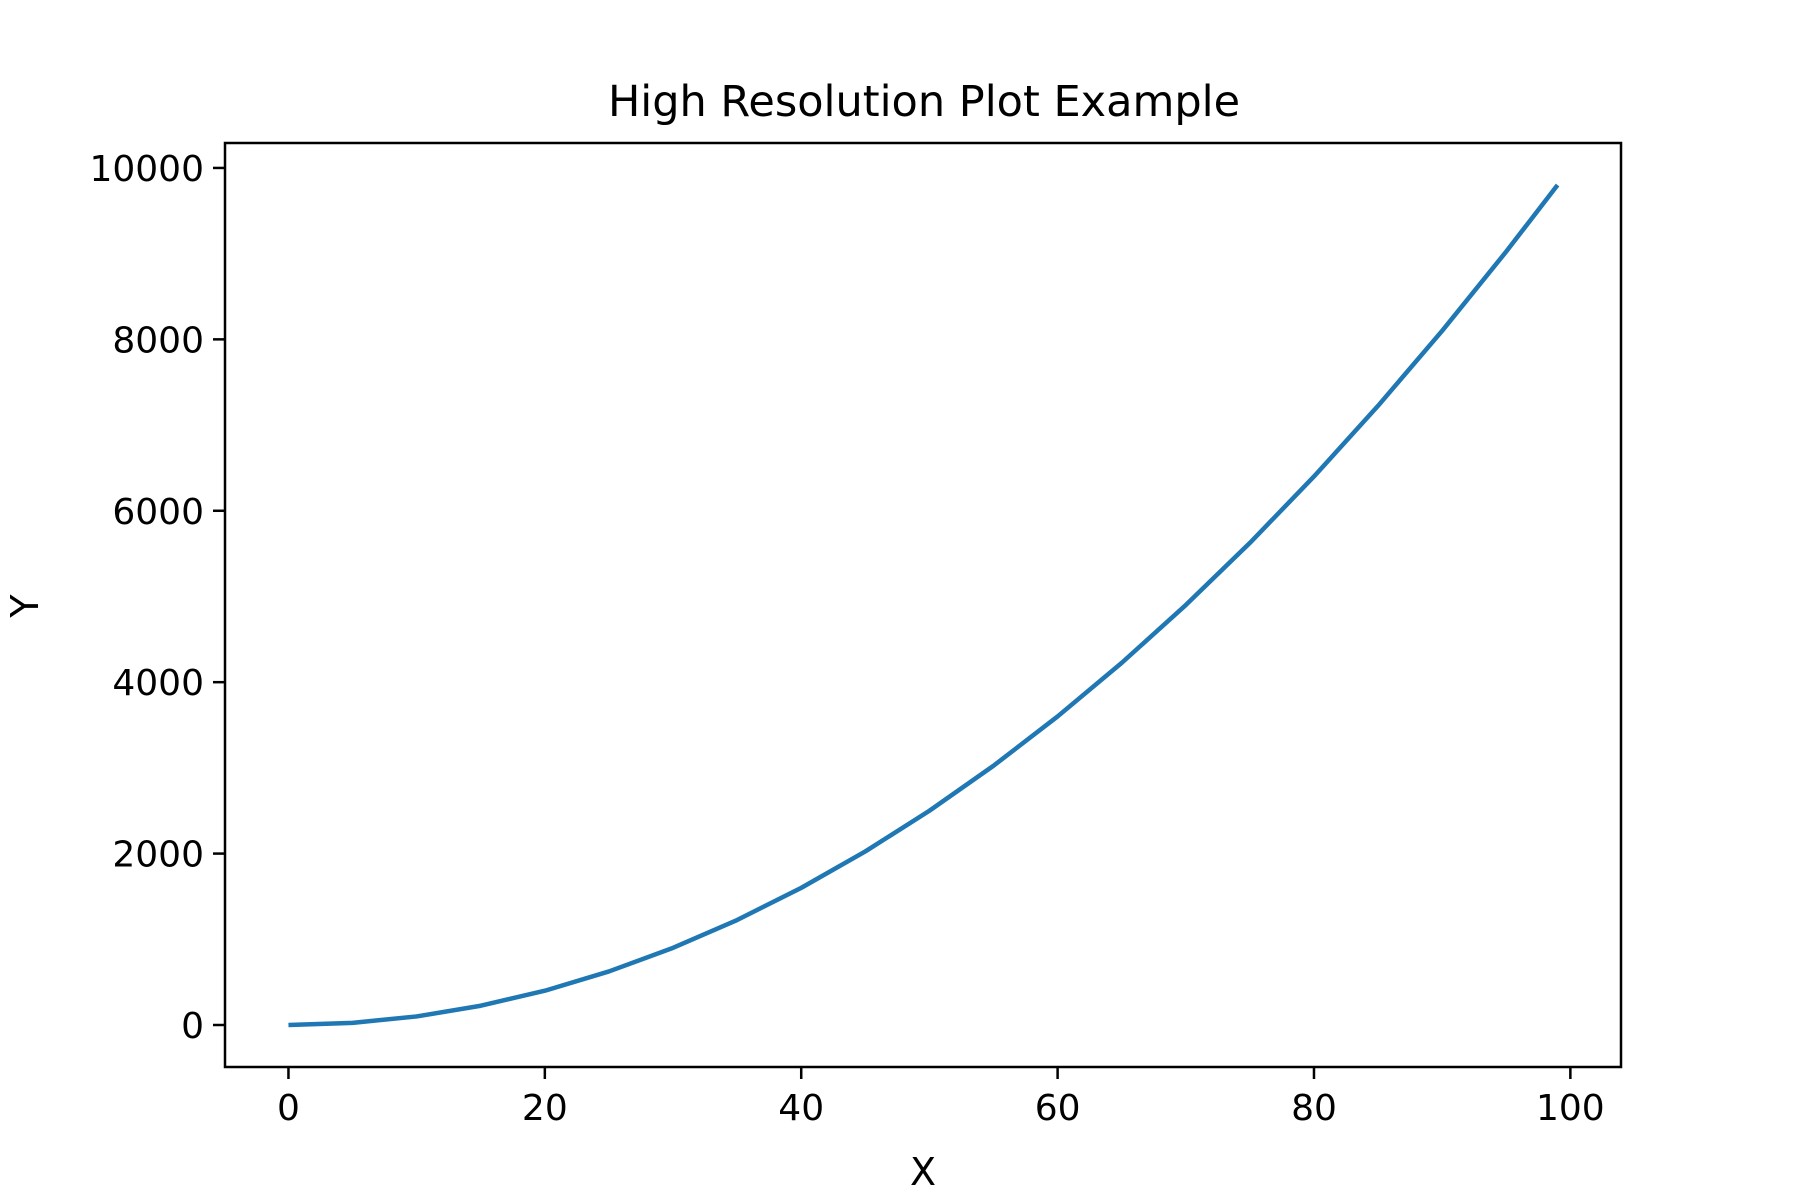  What do you see at coordinates (25, 606) in the screenshot?
I see `y-axis-label: Y` at bounding box center [25, 606].